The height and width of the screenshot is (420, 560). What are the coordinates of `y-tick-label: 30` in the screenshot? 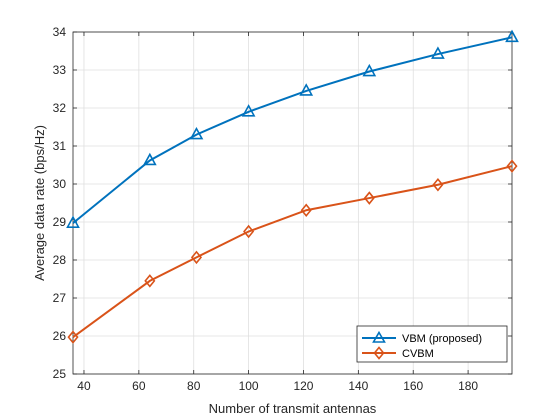 It's located at (60, 184).